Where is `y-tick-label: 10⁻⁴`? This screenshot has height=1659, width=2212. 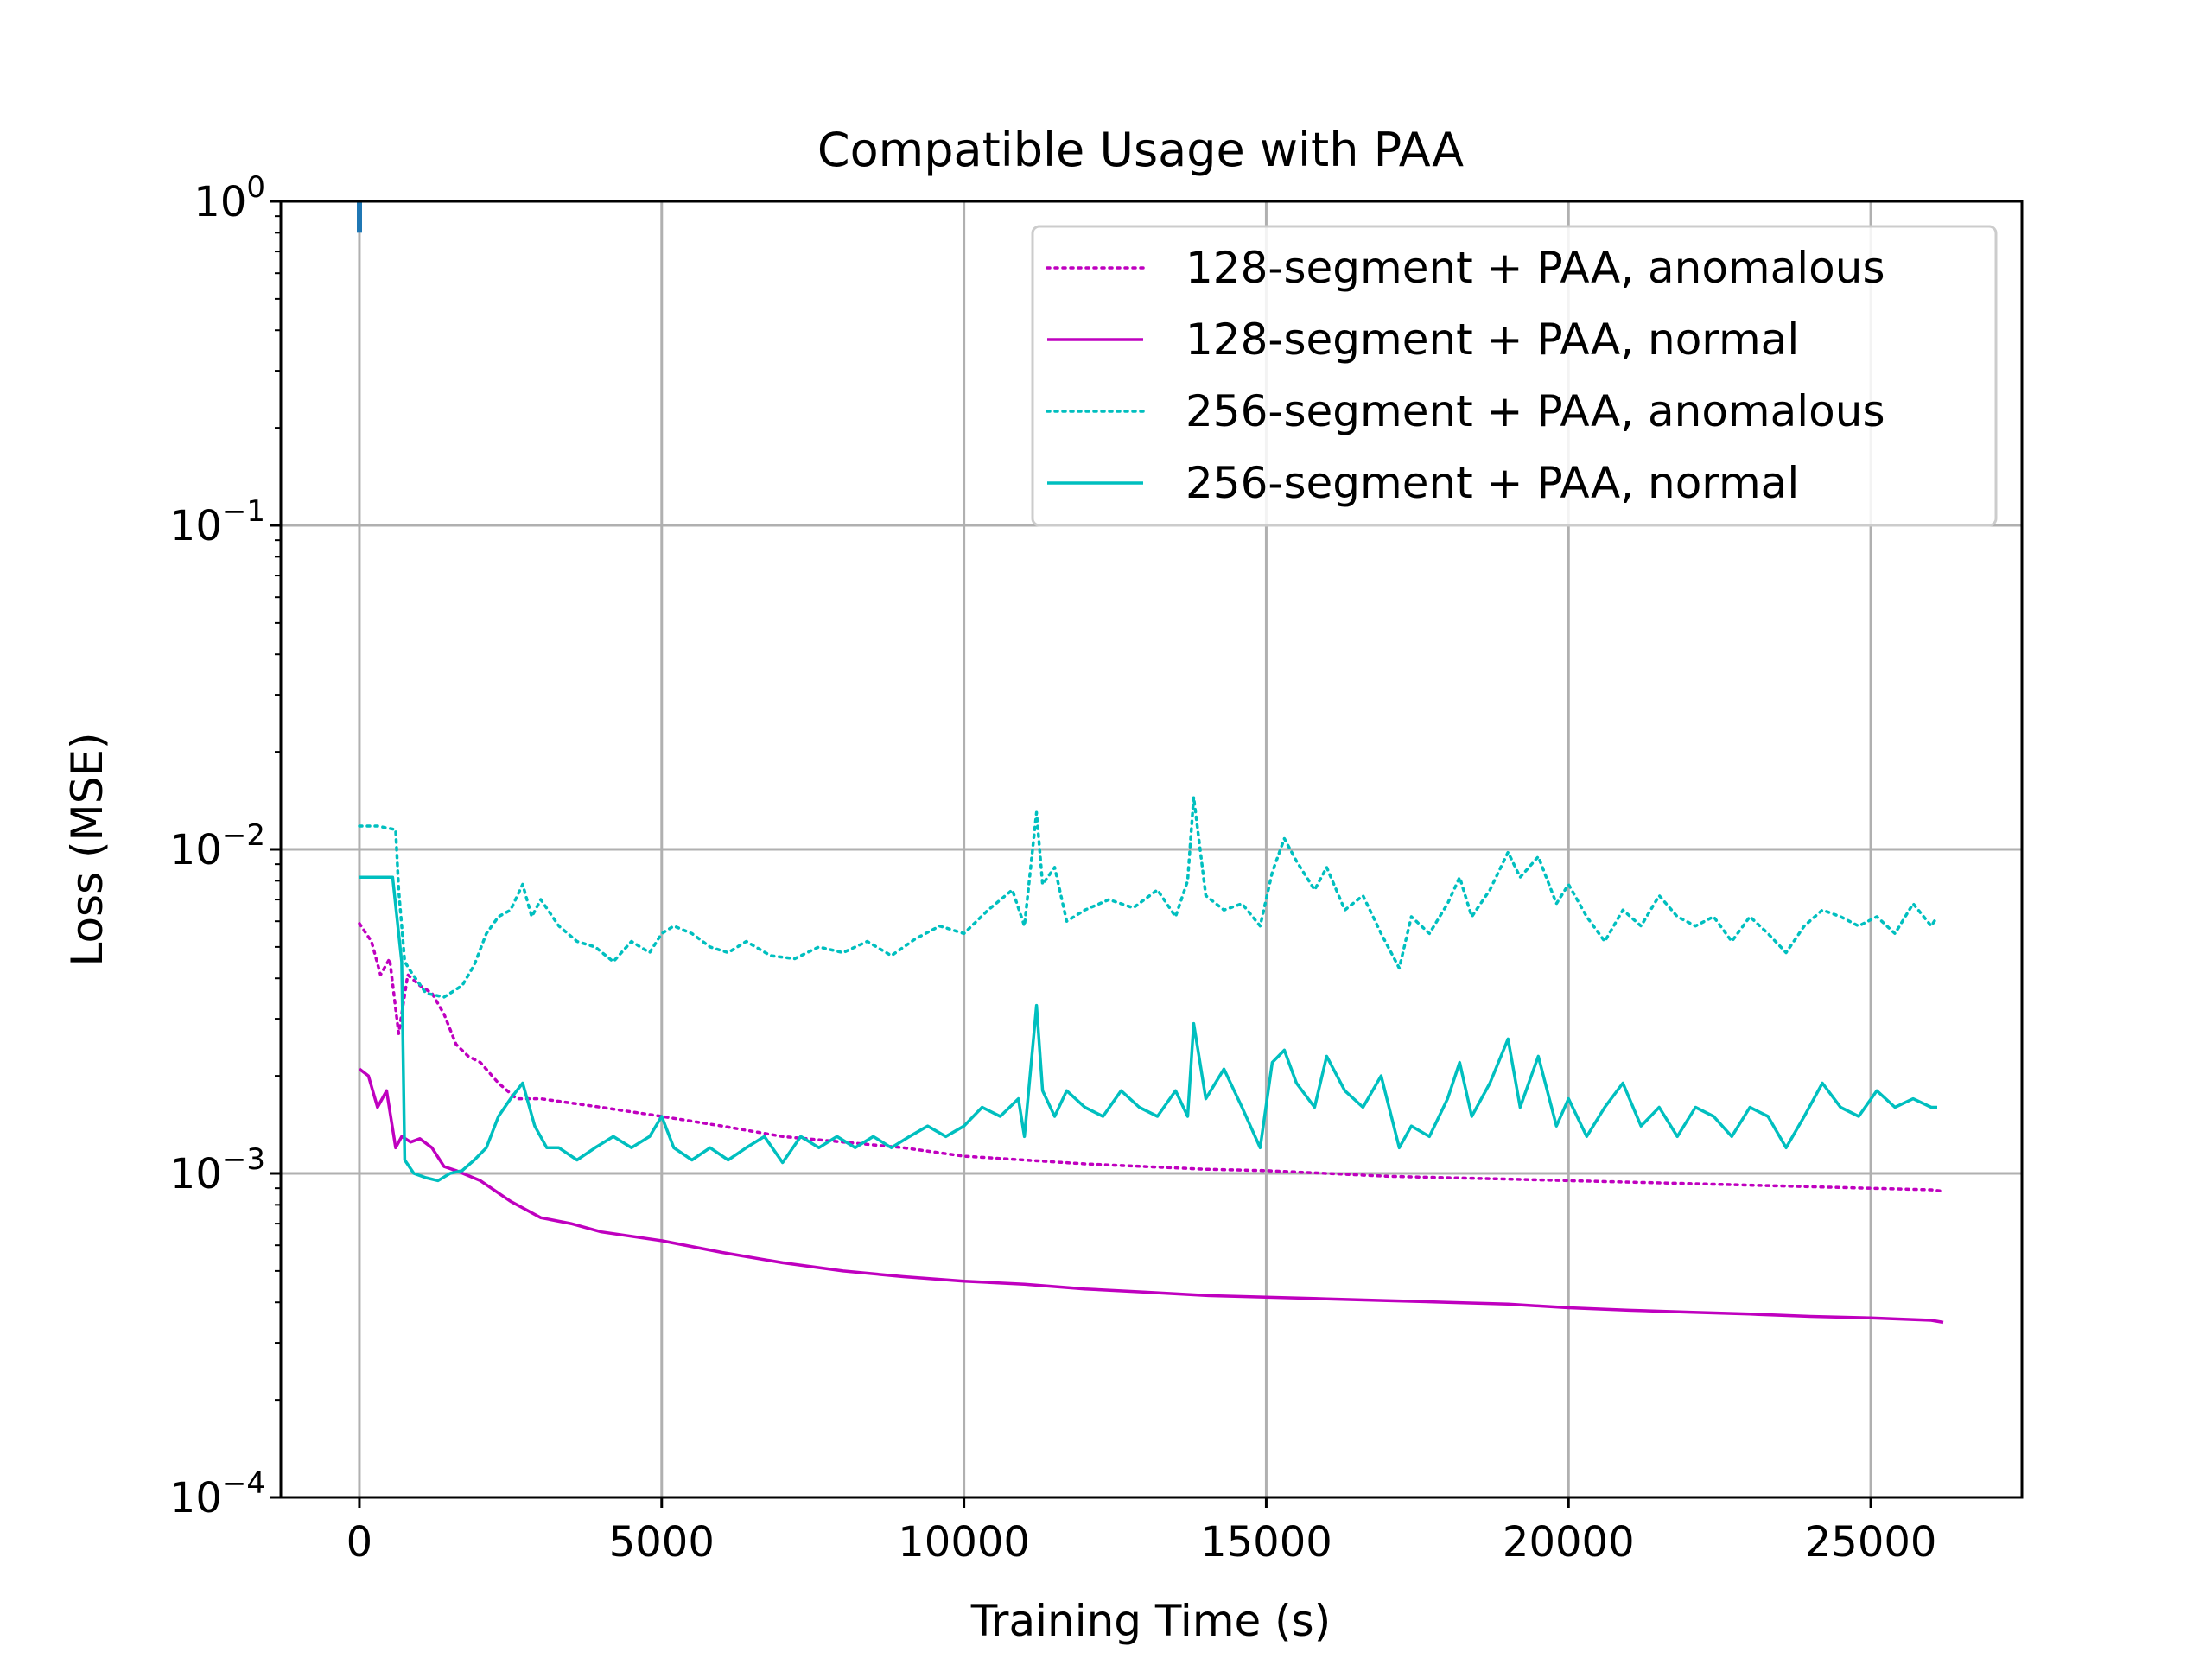 y-tick-label: 10⁻⁴ is located at coordinates (217, 1494).